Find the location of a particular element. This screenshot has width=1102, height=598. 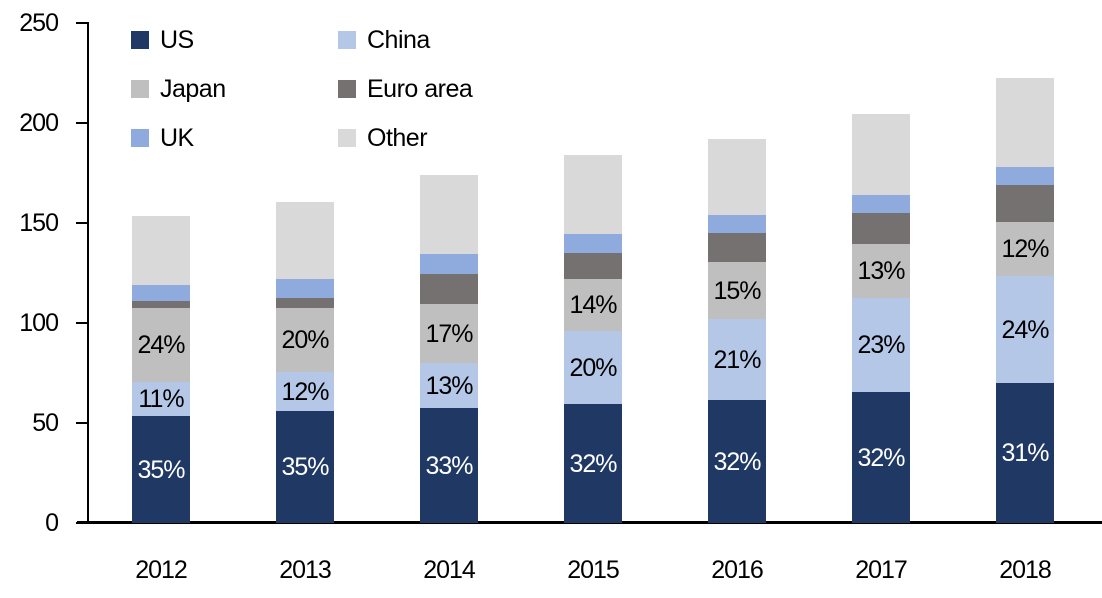

bar-segment-label: 15% is located at coordinates (737, 290).